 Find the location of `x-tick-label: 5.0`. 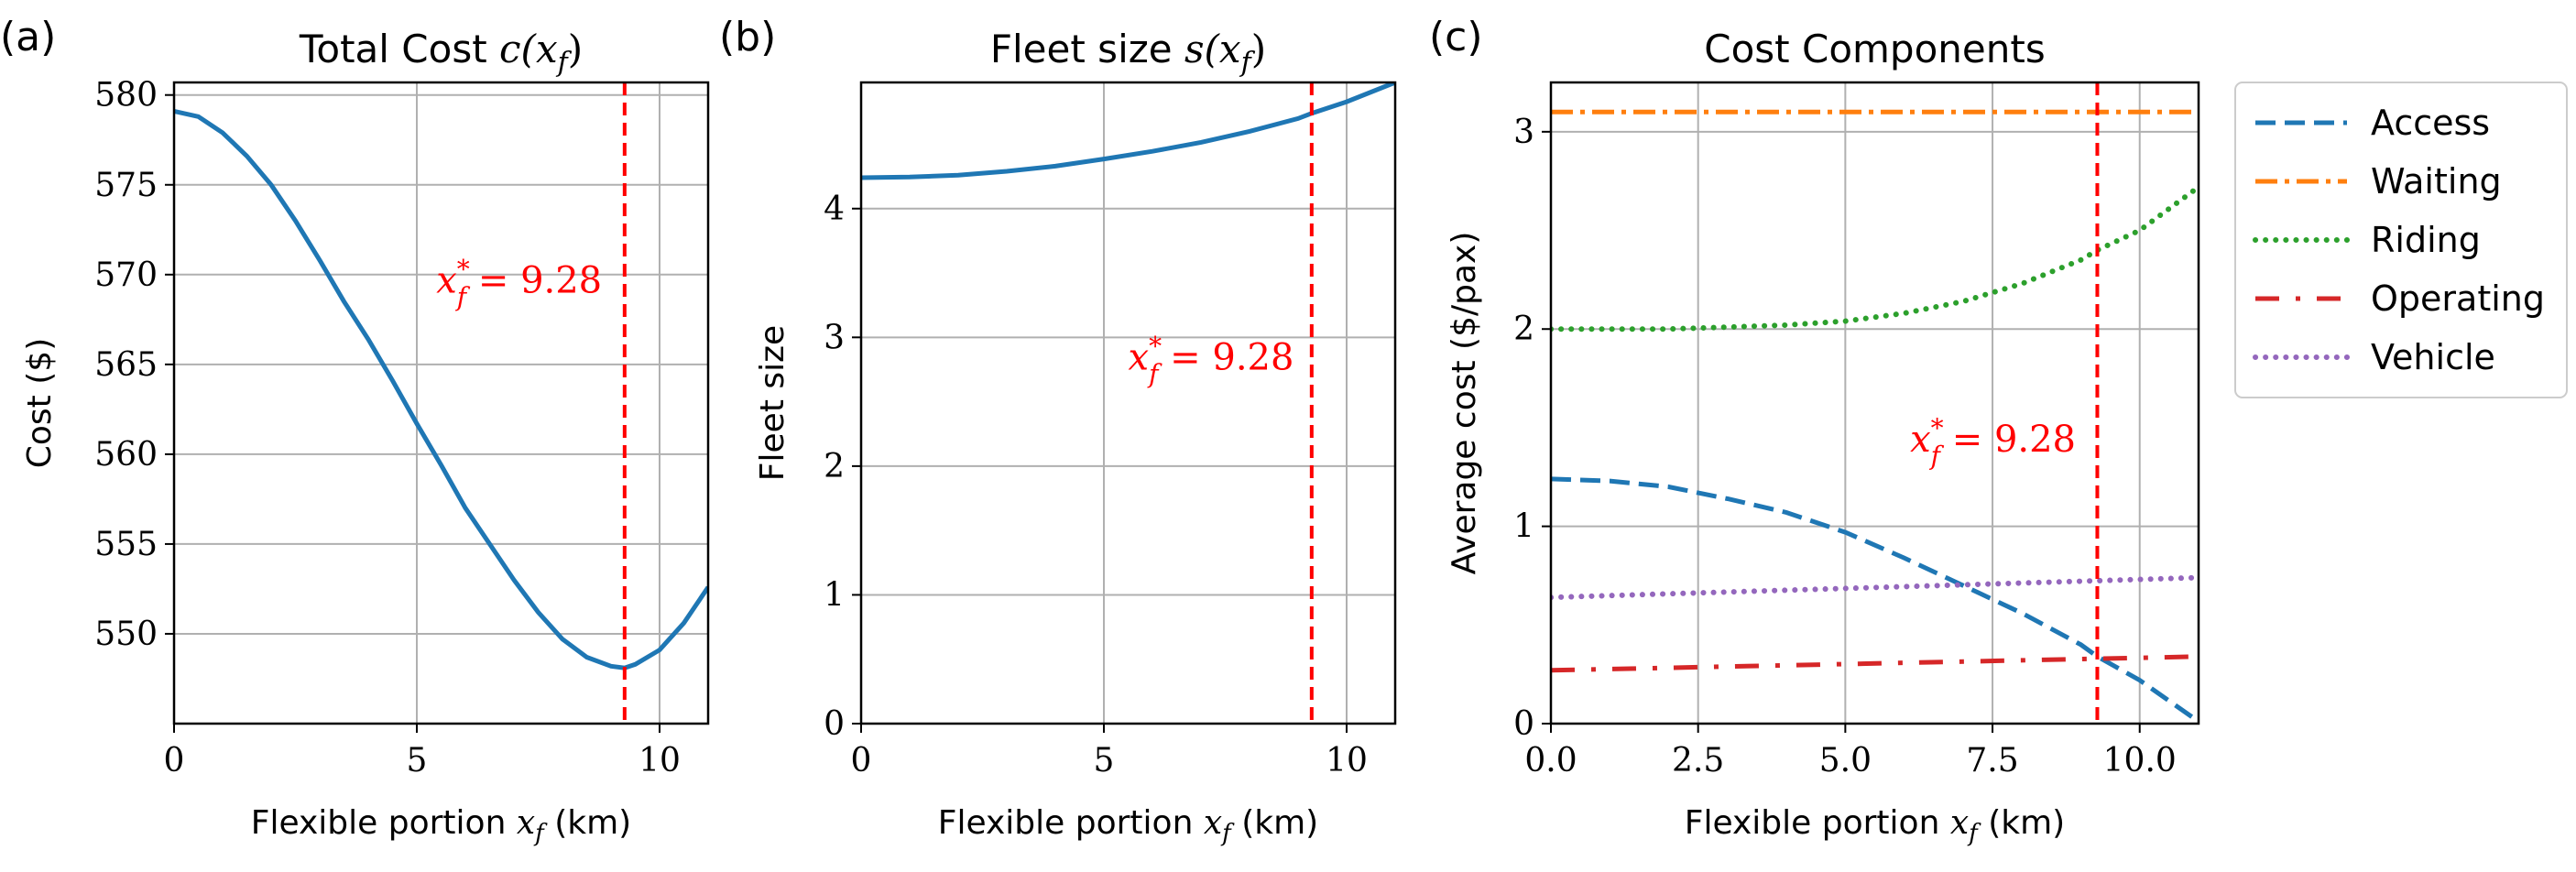

x-tick-label: 5.0 is located at coordinates (1846, 760).